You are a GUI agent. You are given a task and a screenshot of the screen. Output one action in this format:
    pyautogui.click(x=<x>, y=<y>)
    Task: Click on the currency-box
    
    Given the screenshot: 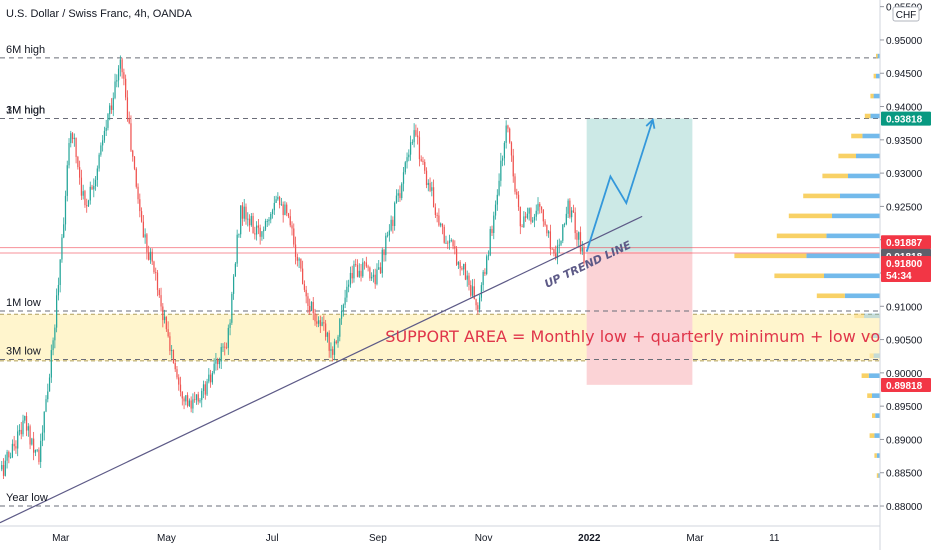 What is the action you would take?
    pyautogui.click(x=906, y=14)
    